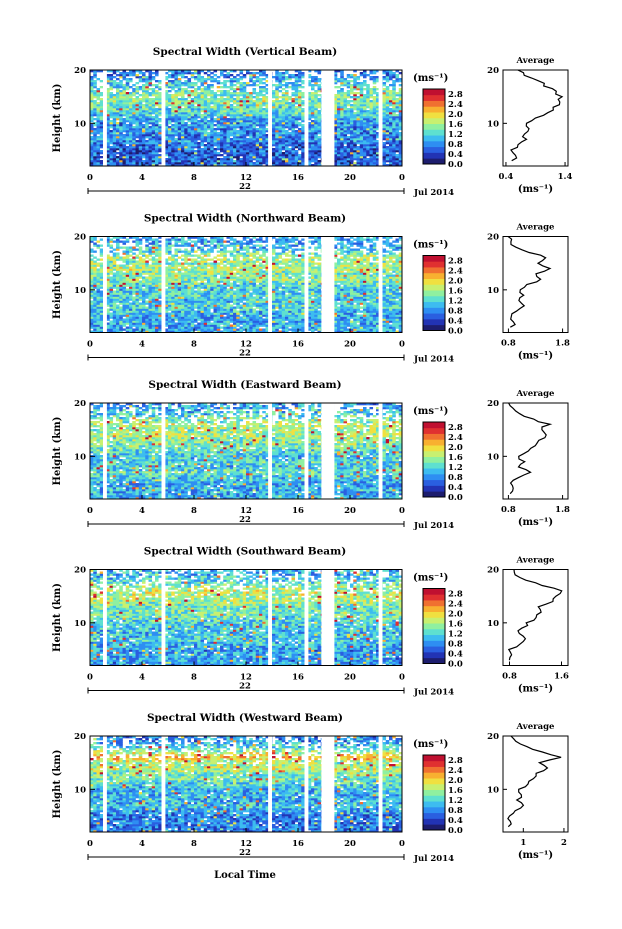  I want to click on average-profile: Average 10 20 1 2 (ms⁻¹), so click(528, 791).